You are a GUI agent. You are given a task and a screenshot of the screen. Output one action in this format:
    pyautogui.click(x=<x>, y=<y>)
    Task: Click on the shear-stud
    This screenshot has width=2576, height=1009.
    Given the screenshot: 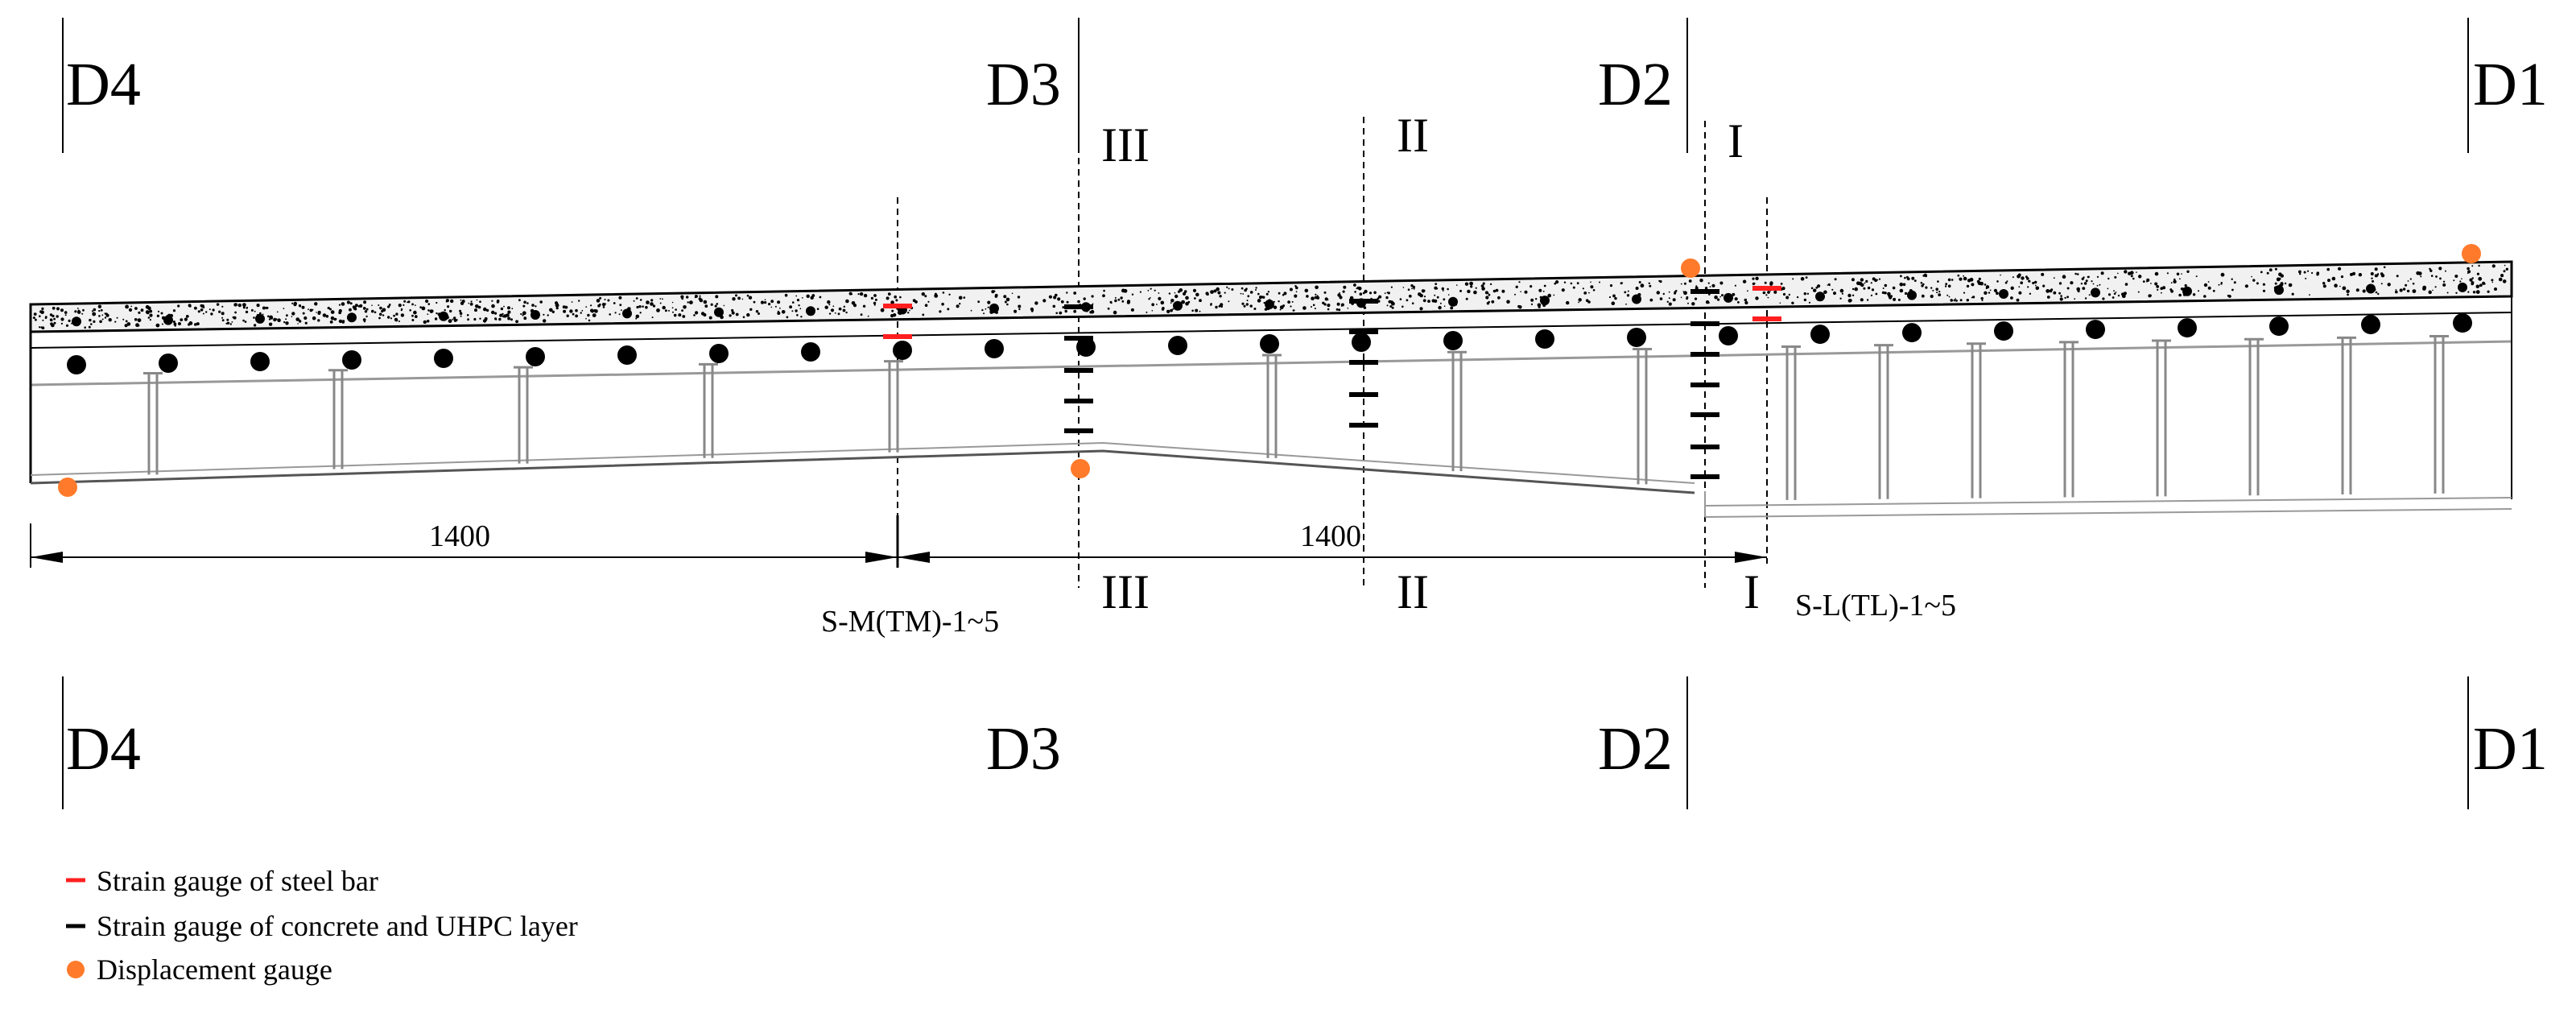 What is the action you would take?
    pyautogui.click(x=523, y=415)
    